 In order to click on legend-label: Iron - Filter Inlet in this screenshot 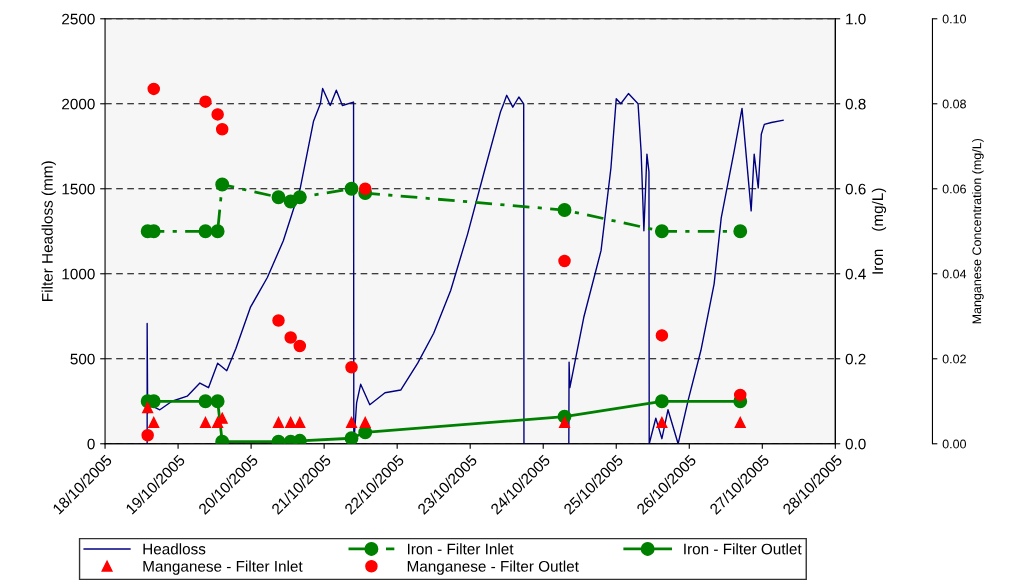, I will do `click(460, 549)`.